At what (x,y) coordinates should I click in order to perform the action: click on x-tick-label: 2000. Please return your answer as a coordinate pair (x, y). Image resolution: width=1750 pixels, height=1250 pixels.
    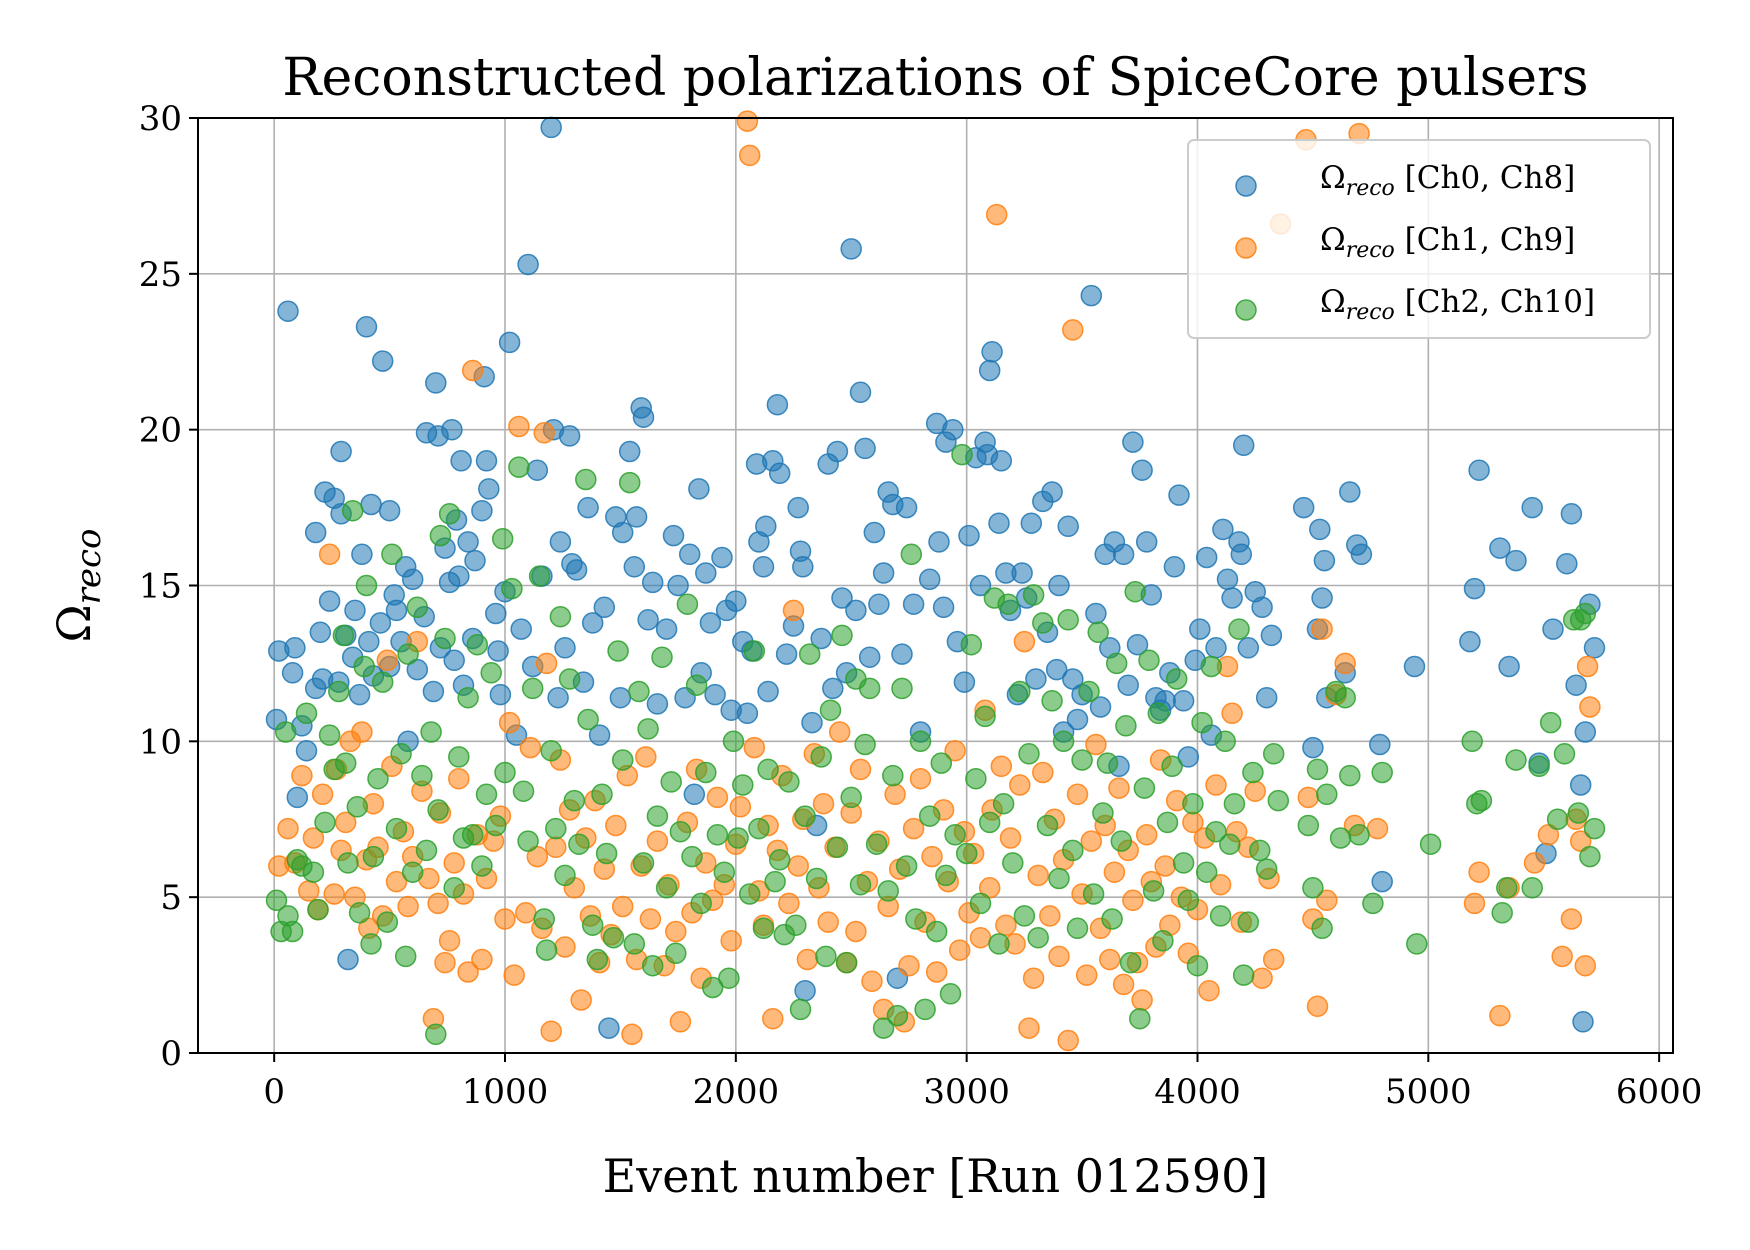
    Looking at the image, I should click on (736, 1092).